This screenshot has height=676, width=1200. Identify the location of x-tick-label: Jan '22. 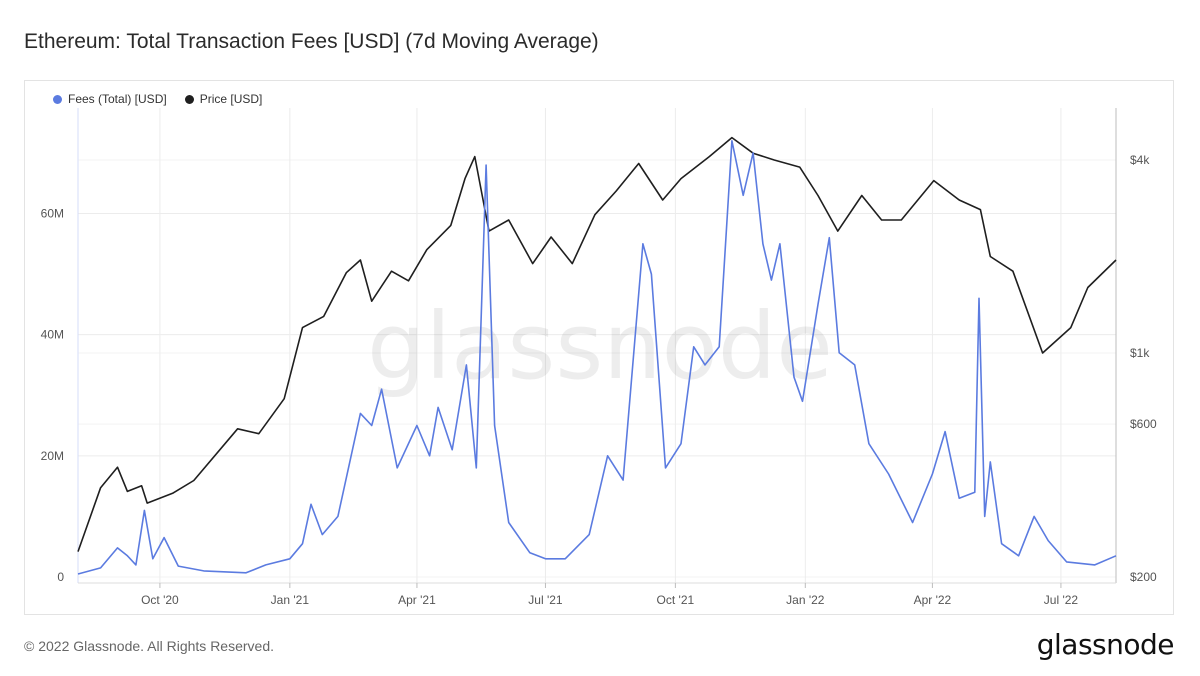
(805, 600).